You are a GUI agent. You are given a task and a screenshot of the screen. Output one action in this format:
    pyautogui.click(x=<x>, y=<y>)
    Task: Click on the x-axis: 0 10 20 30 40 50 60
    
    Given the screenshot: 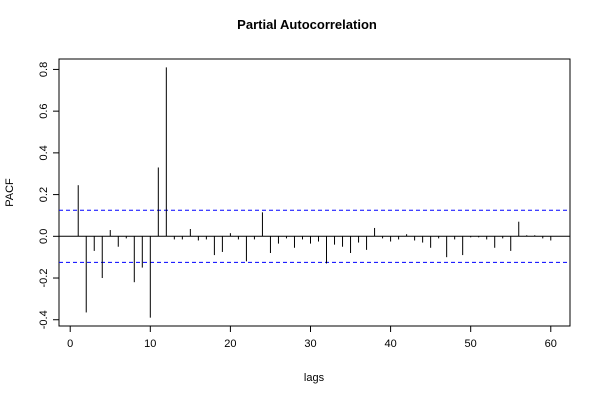 What is the action you would take?
    pyautogui.click(x=312, y=338)
    